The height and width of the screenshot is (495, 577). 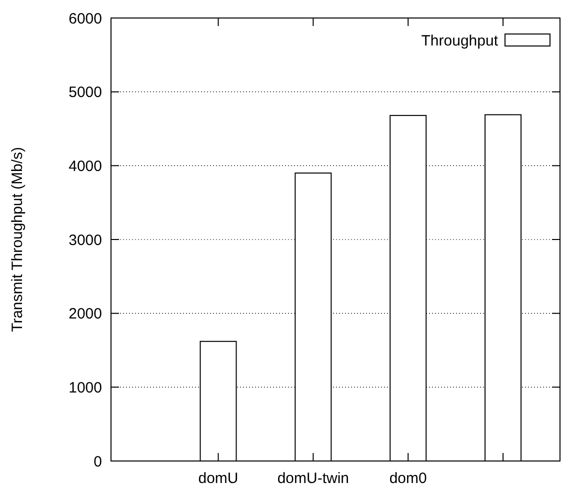 I want to click on y-tick-label: 0, so click(x=98, y=461).